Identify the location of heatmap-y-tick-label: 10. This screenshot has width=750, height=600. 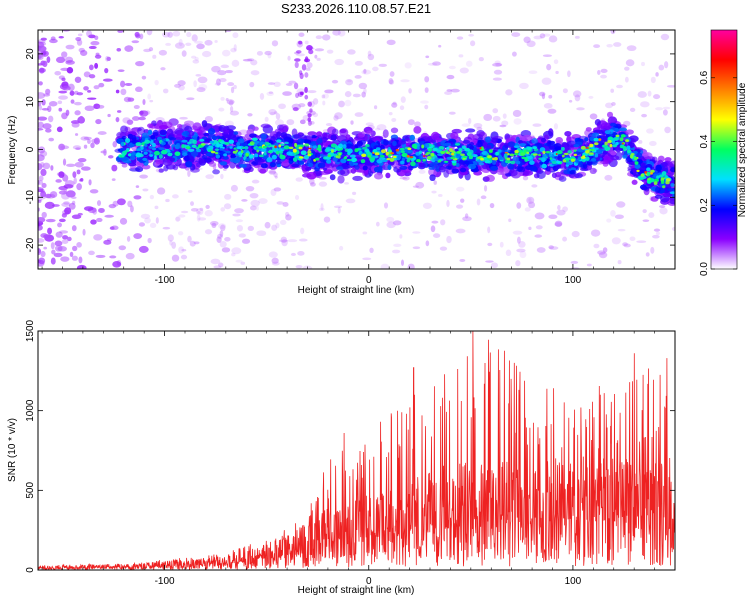
(30, 102).